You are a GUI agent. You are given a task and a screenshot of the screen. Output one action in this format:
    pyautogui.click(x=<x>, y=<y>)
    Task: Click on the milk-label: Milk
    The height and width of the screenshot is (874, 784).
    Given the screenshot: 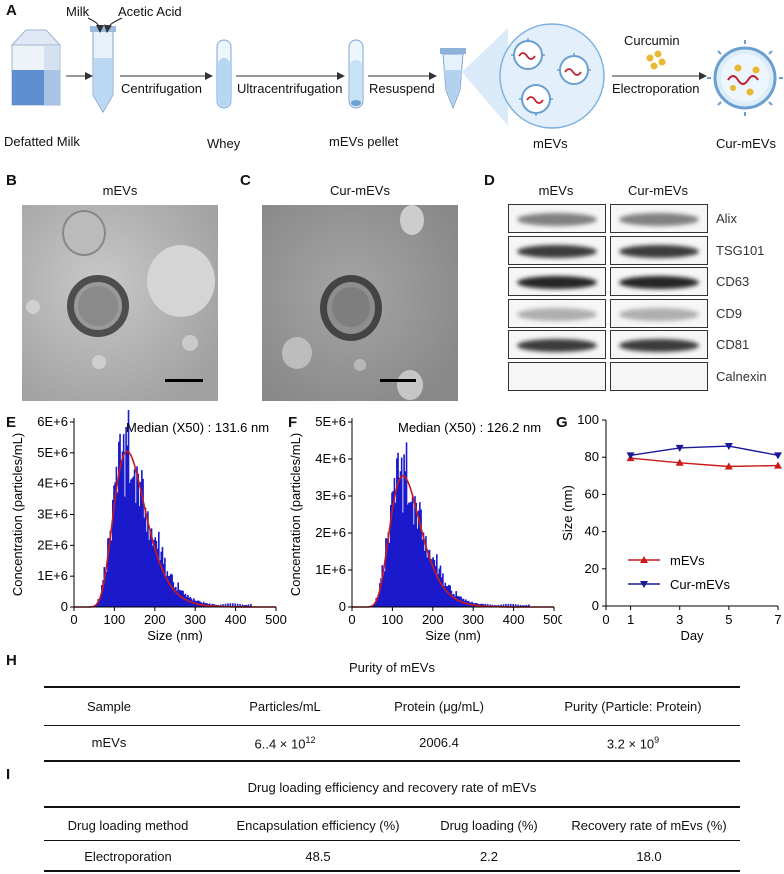 What is the action you would take?
    pyautogui.click(x=78, y=11)
    